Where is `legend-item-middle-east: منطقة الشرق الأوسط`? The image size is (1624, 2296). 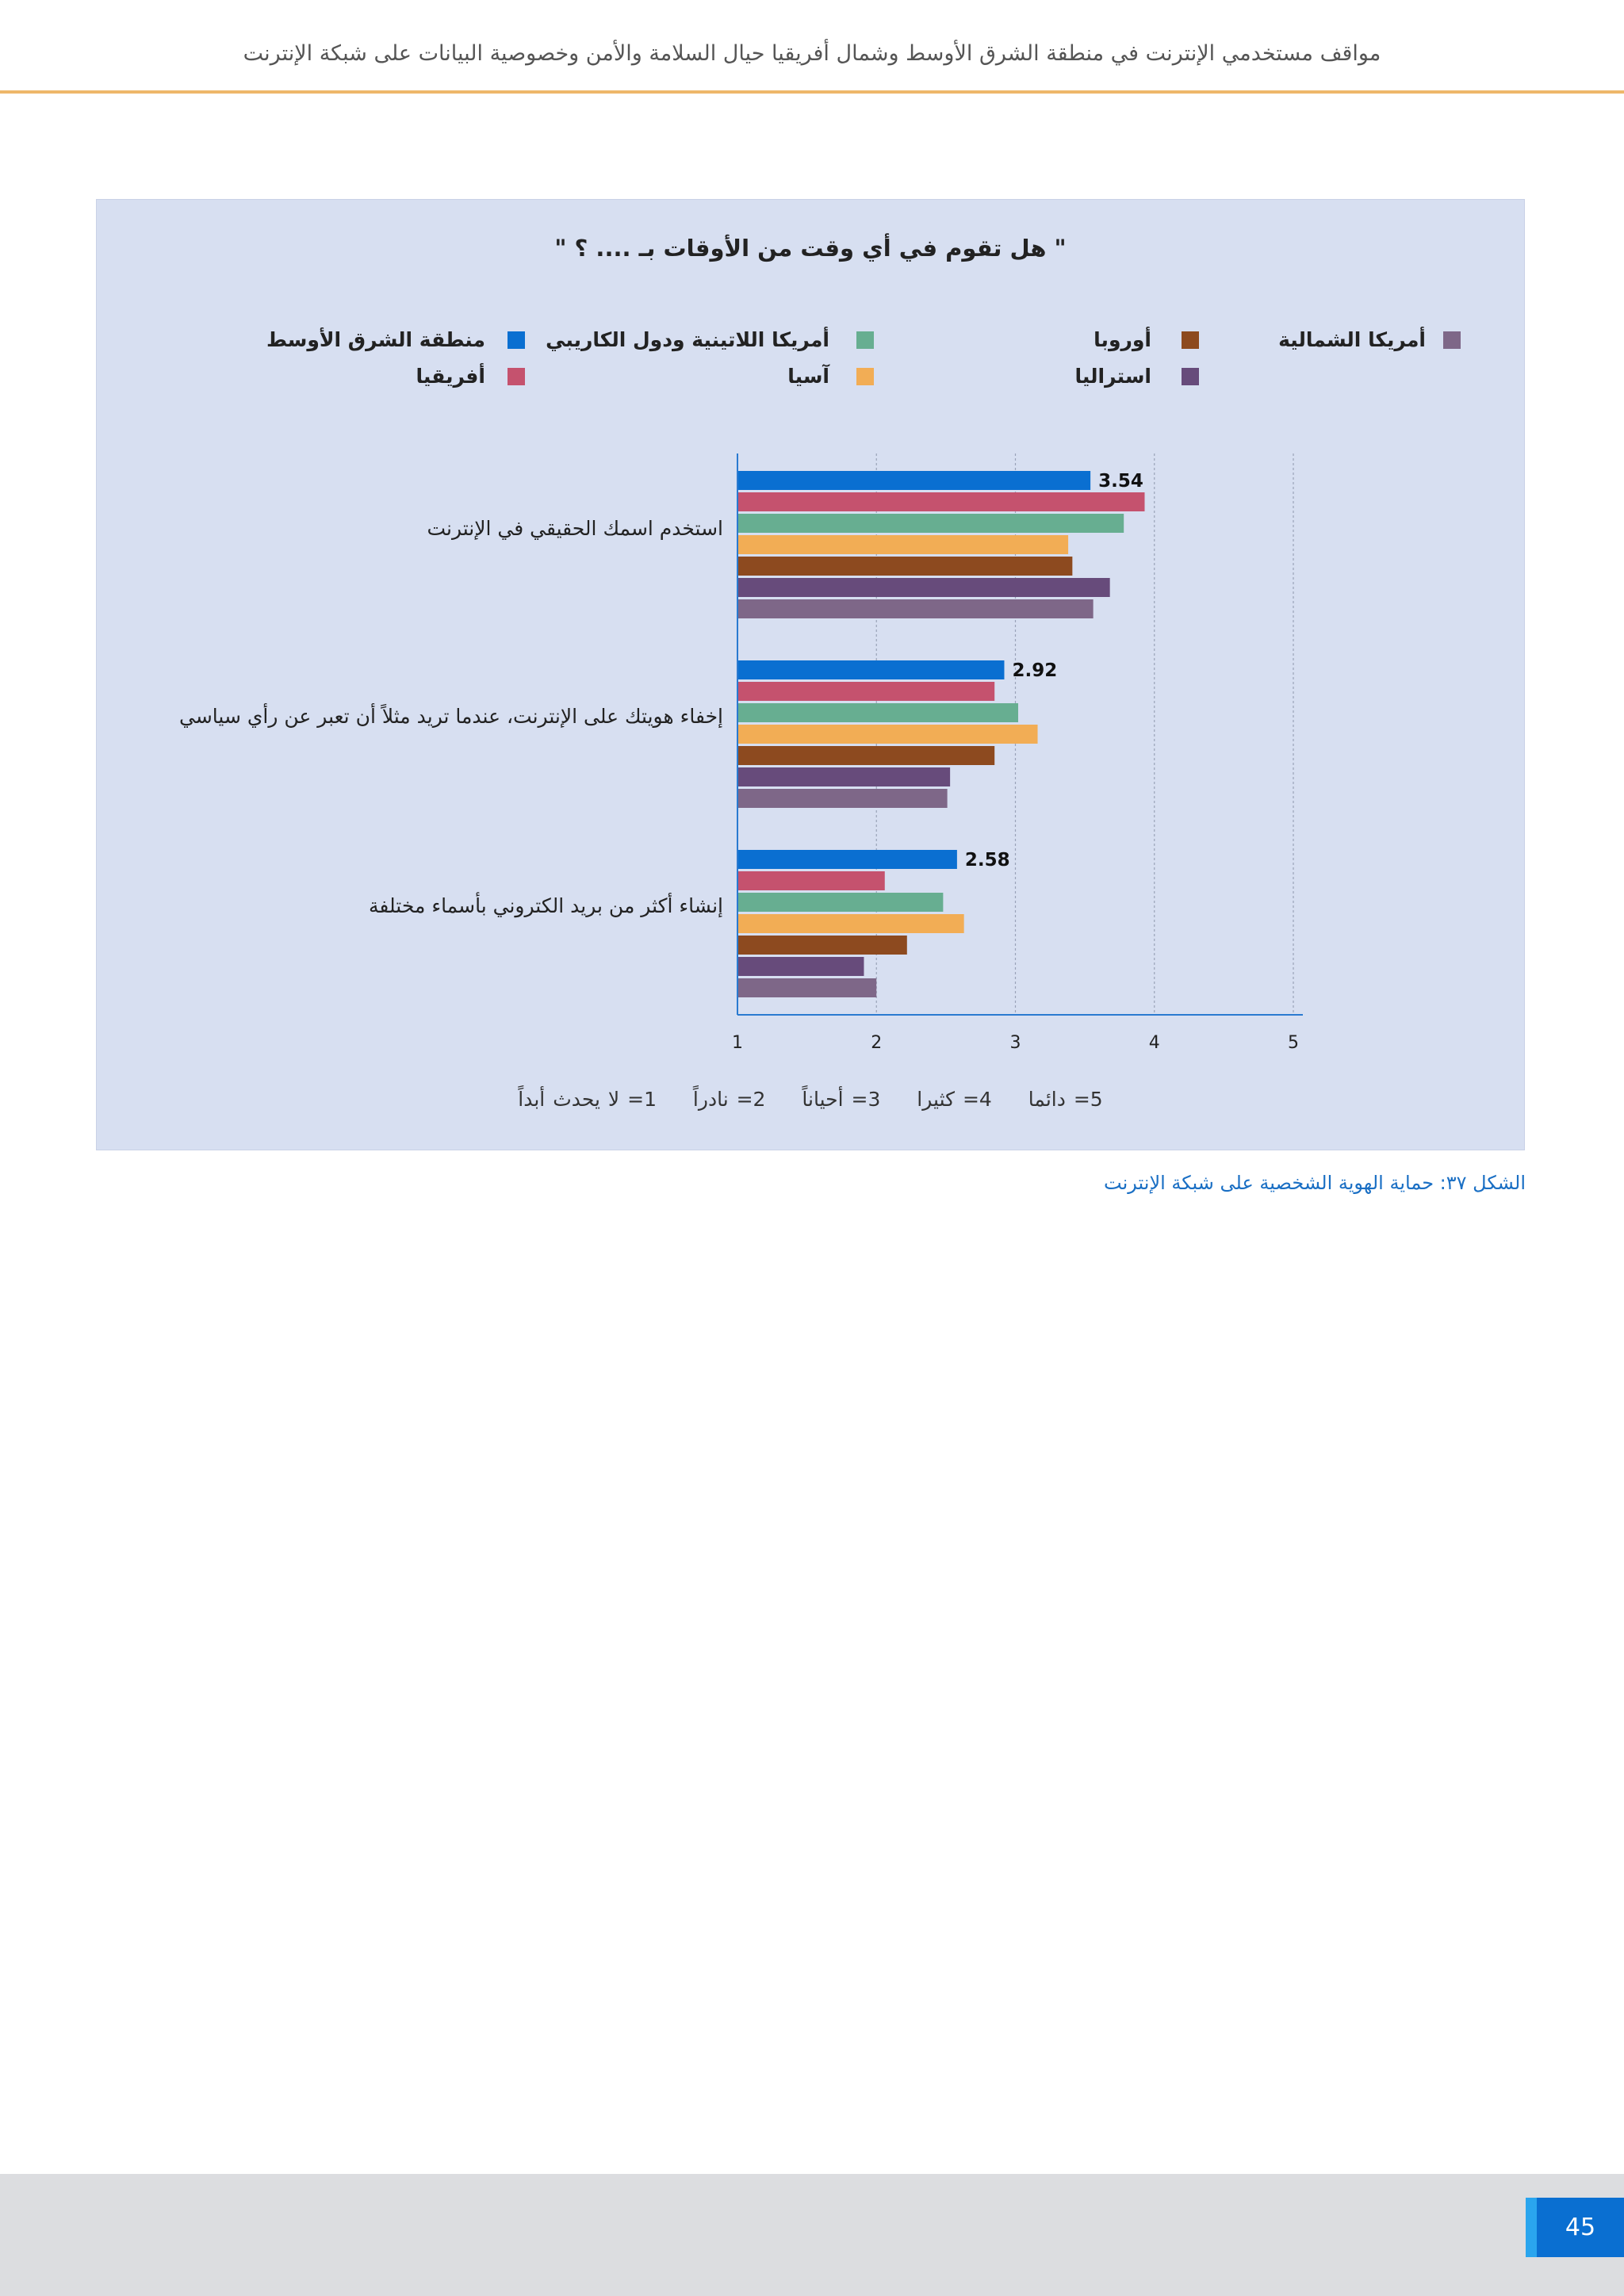
legend-item-middle-east: منطقة الشرق الأوسط is located at coordinates (358, 341).